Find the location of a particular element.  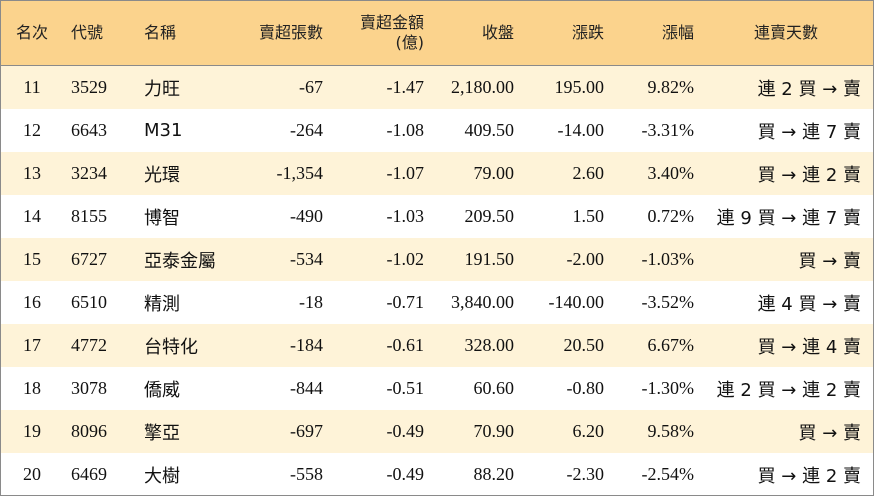

sell-amount-cell: -0.71 is located at coordinates (405, 302).